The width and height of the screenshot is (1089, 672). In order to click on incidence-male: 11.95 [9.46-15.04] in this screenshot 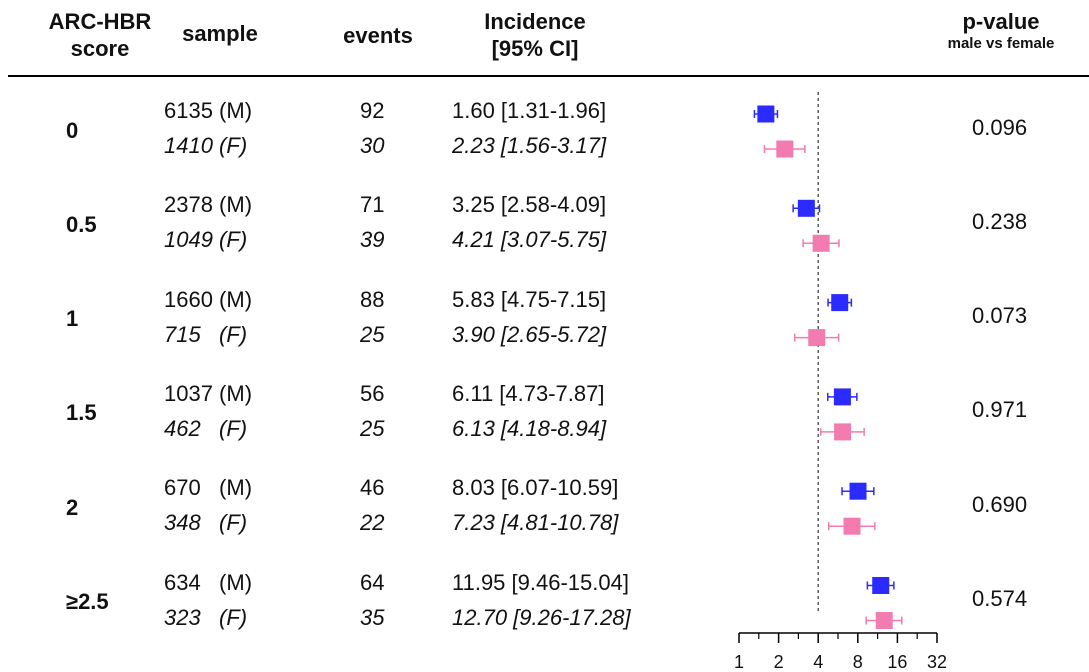, I will do `click(540, 582)`.